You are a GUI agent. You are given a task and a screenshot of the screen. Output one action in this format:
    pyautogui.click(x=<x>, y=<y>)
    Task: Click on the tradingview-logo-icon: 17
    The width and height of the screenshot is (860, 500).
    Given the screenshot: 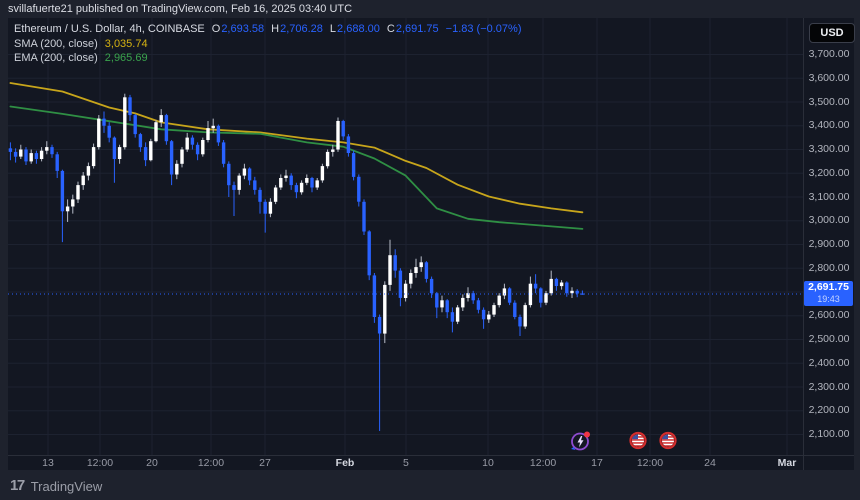 What is the action you would take?
    pyautogui.click(x=17, y=485)
    